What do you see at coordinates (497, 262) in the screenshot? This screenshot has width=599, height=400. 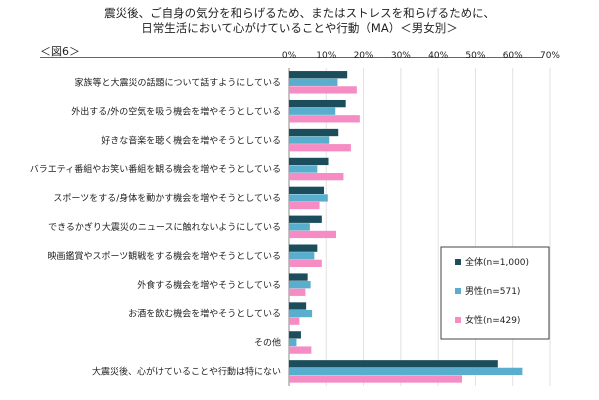 I see `legend-label: 全体(n=1,000)` at bounding box center [497, 262].